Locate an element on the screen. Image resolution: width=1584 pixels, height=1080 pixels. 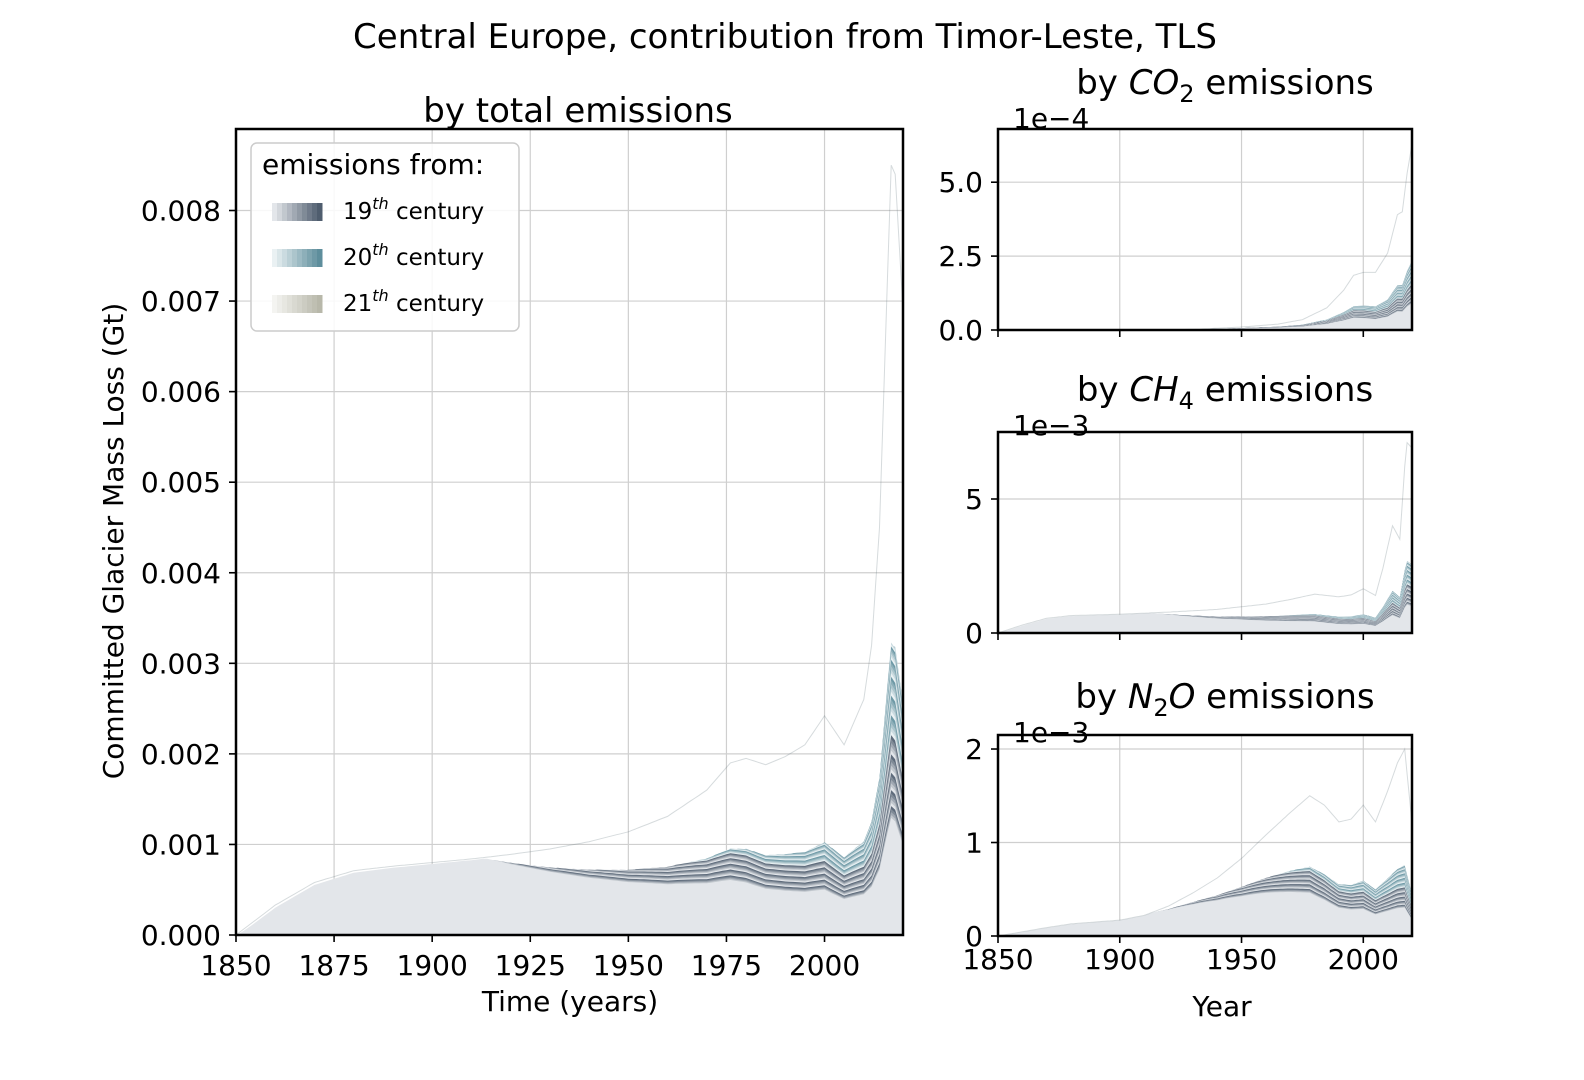
panel-n2o-title: by N2O emissions is located at coordinates (1224, 699).